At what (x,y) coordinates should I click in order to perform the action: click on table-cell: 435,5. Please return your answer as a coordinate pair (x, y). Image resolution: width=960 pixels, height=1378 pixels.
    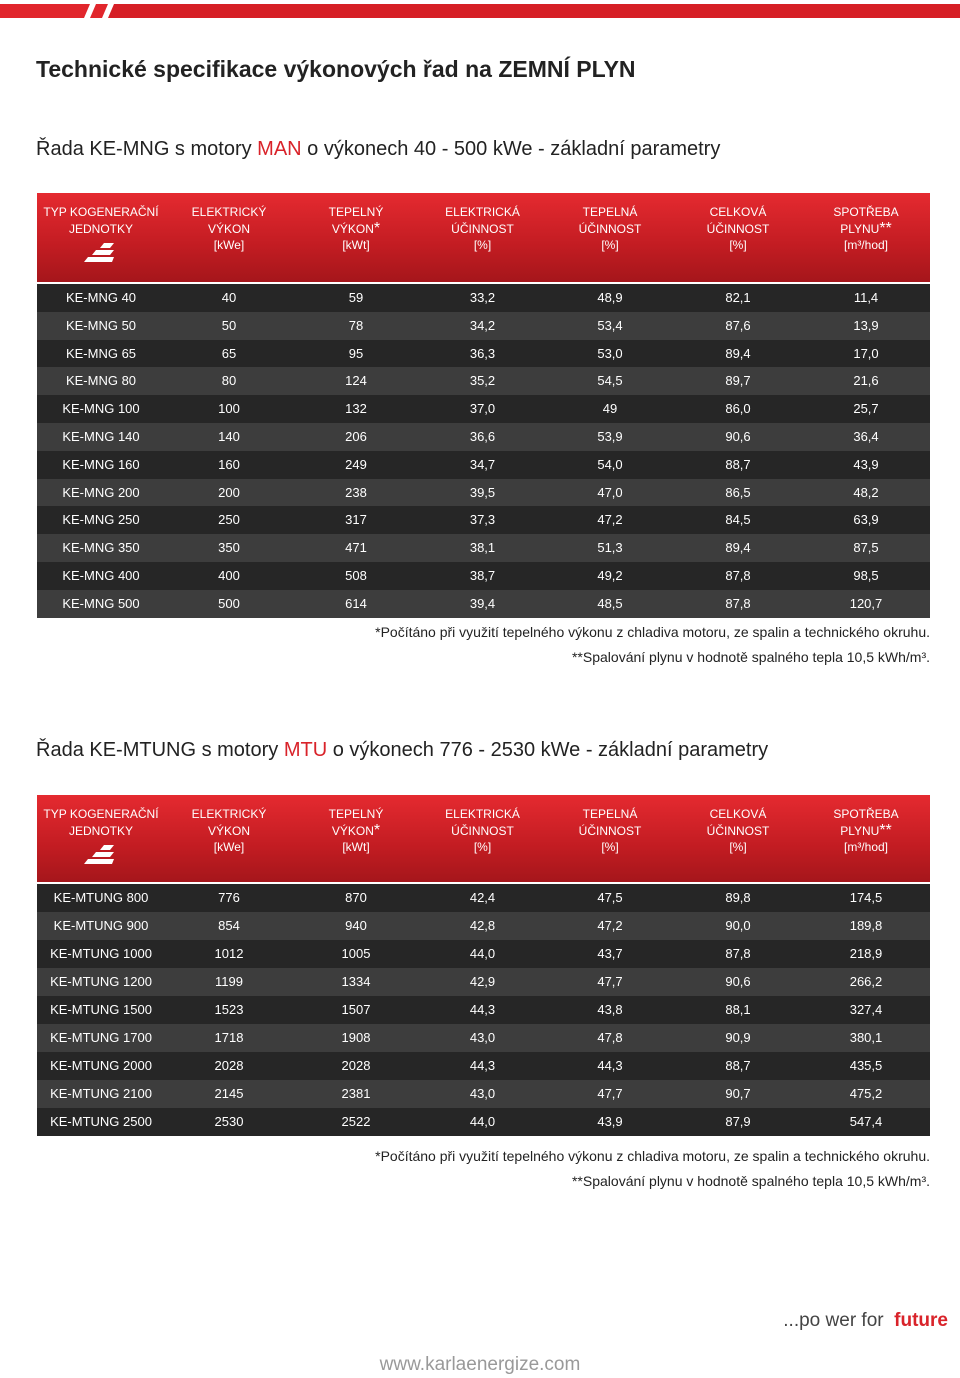
    Looking at the image, I should click on (866, 1065).